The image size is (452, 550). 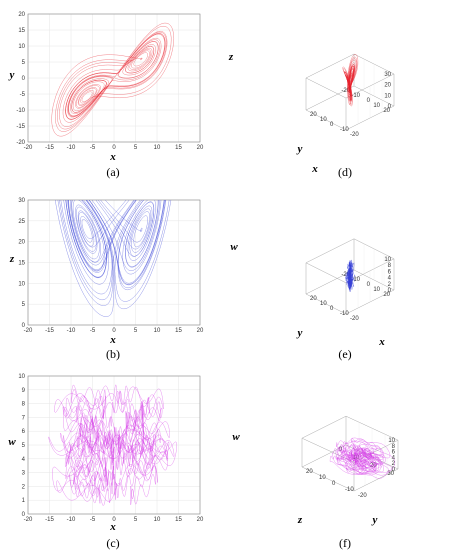 I want to click on y-tick-label: 1, so click(x=24, y=501).